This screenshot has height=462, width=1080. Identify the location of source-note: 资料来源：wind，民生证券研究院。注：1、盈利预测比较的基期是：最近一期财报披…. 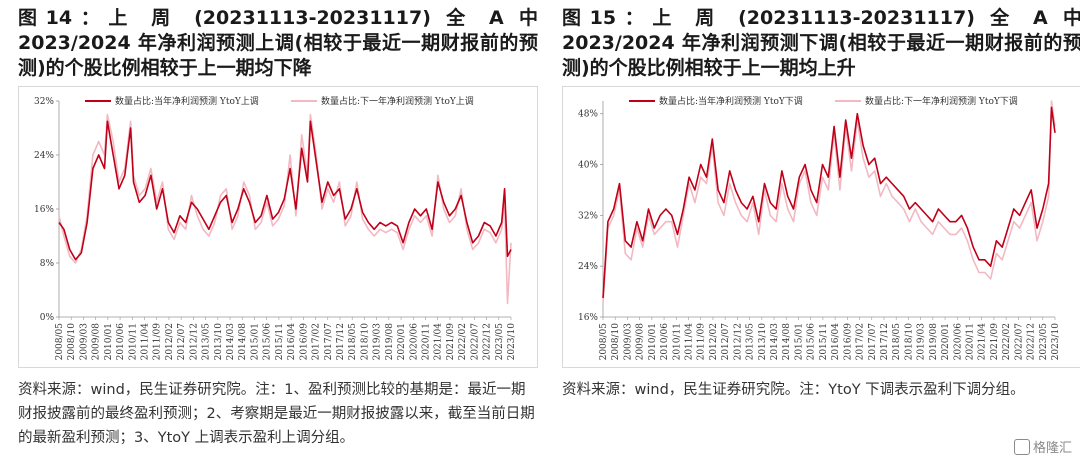
(276, 414).